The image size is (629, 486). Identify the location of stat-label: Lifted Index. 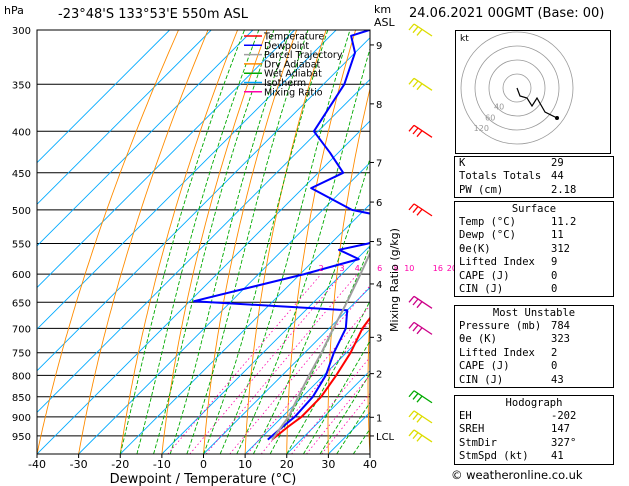
(497, 352).